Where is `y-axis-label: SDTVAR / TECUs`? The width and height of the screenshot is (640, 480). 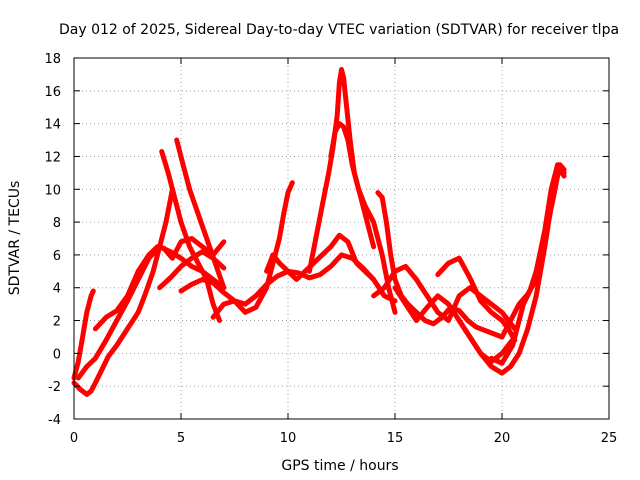
y-axis-label: SDTVAR / TECUs is located at coordinates (15, 238).